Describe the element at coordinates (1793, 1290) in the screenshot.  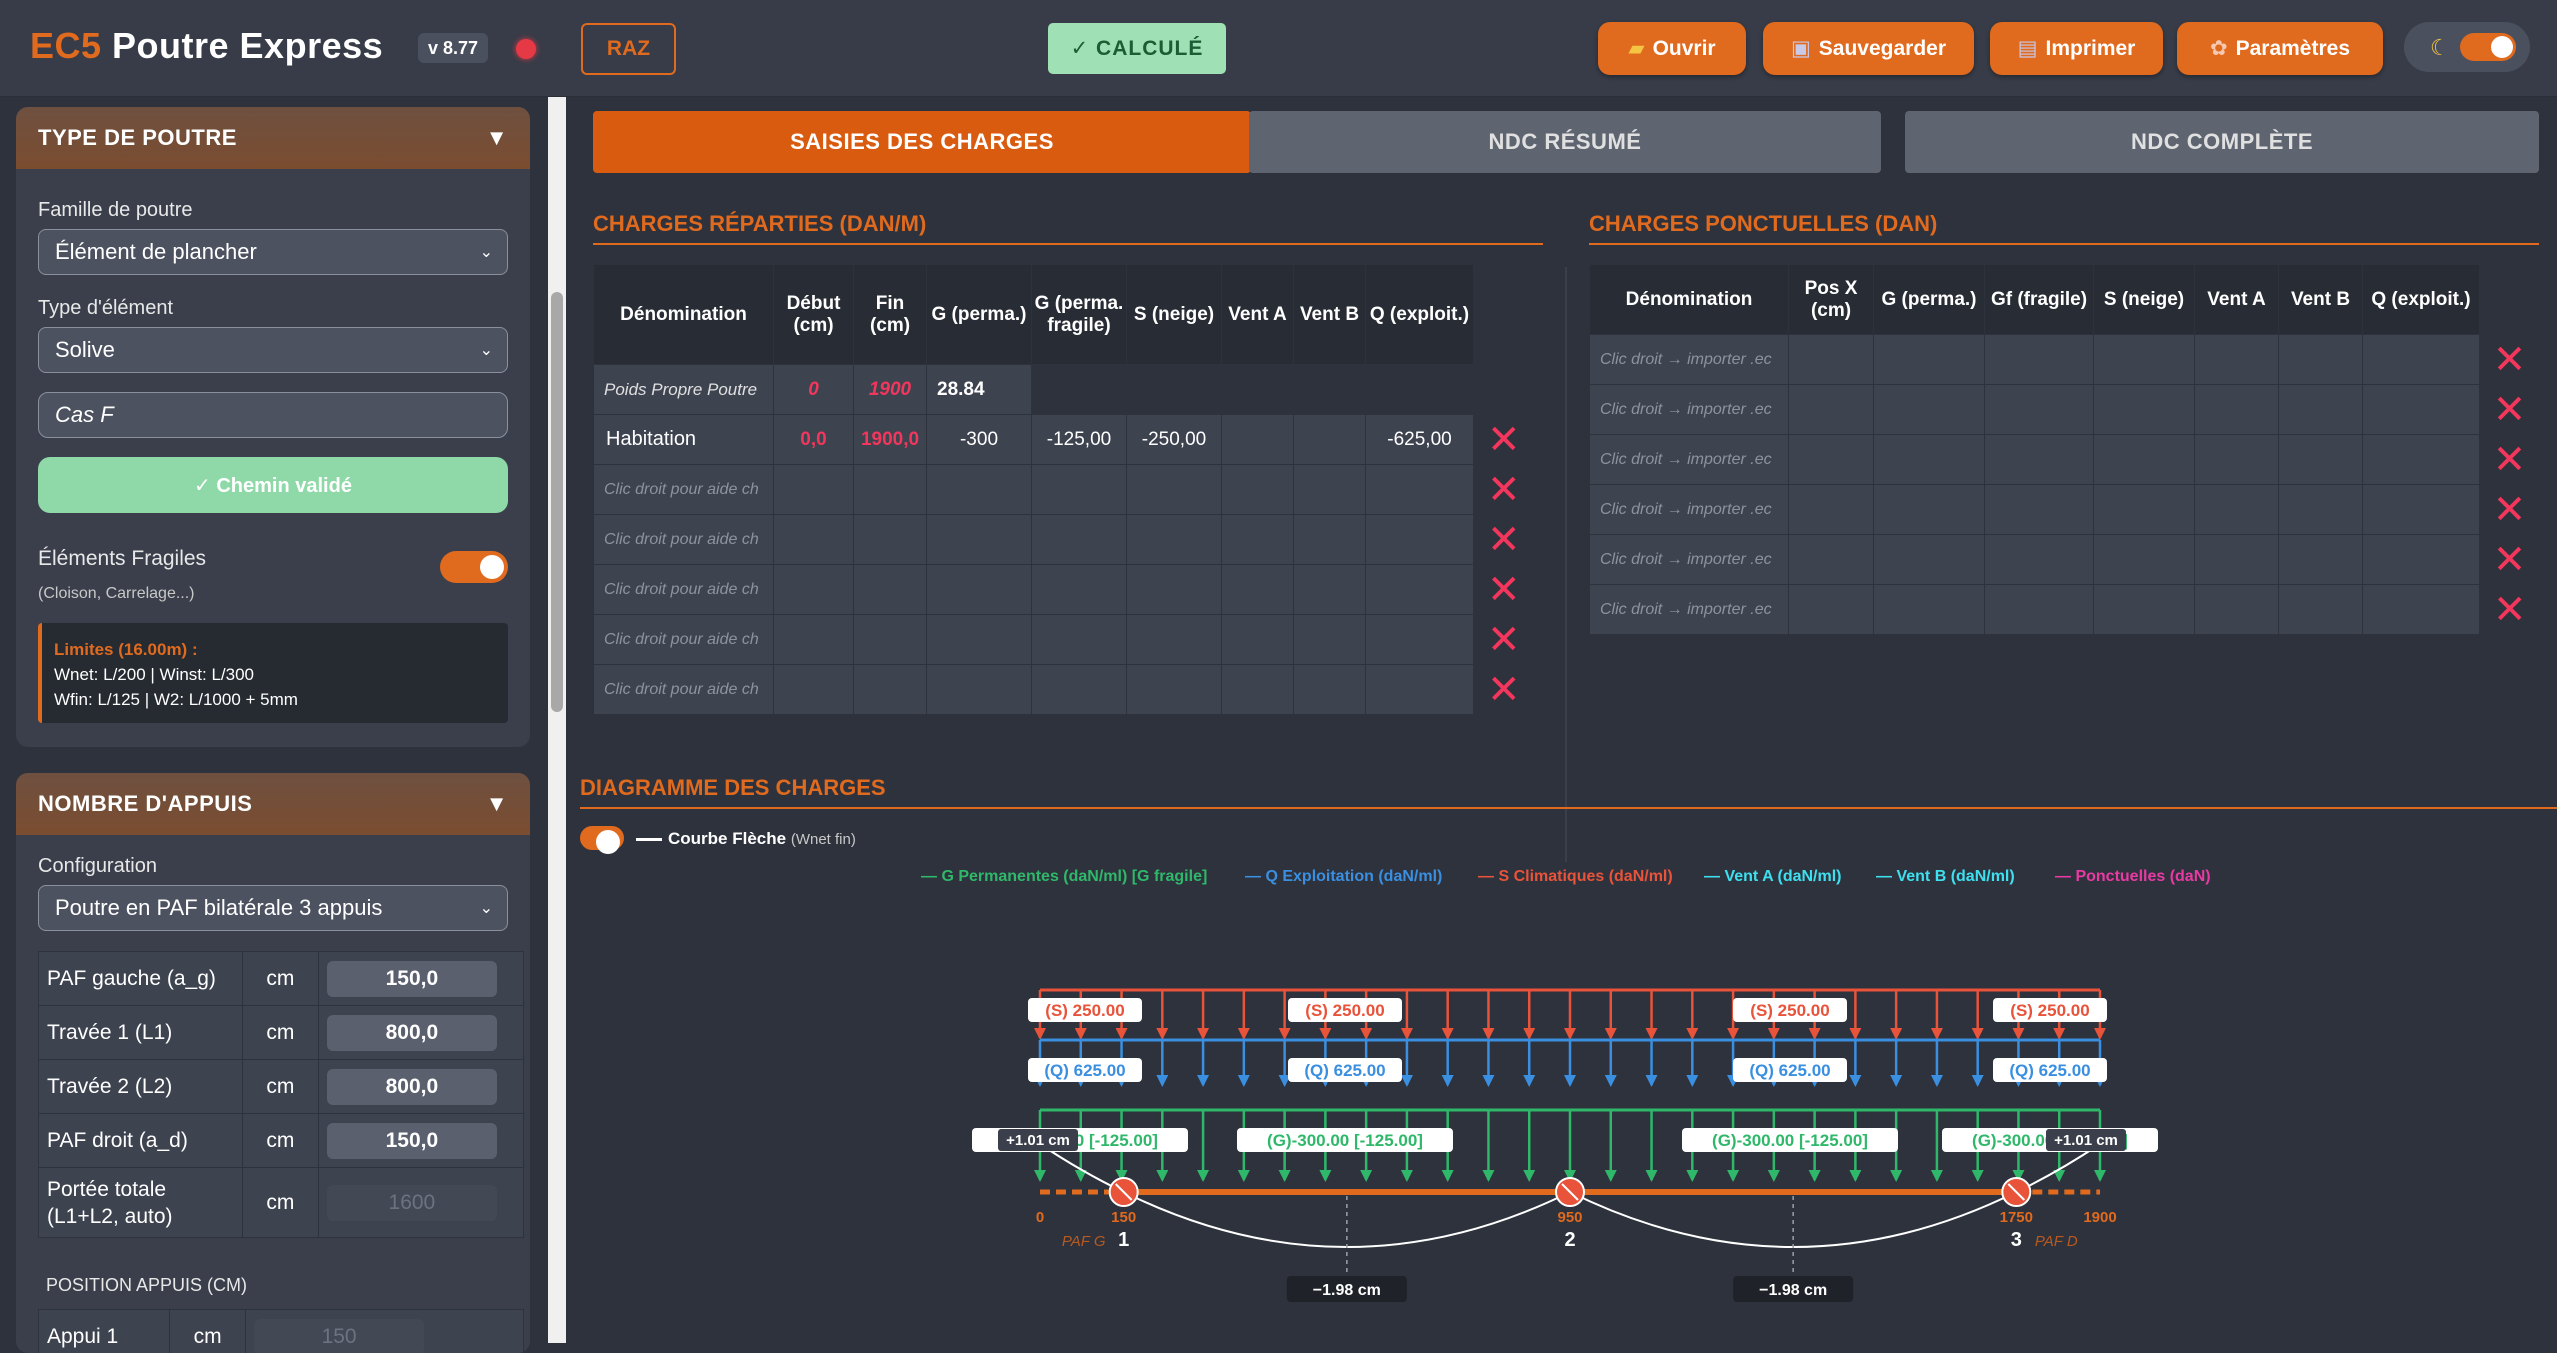
I see `deflection-mid-label: −1.98 cm` at that location.